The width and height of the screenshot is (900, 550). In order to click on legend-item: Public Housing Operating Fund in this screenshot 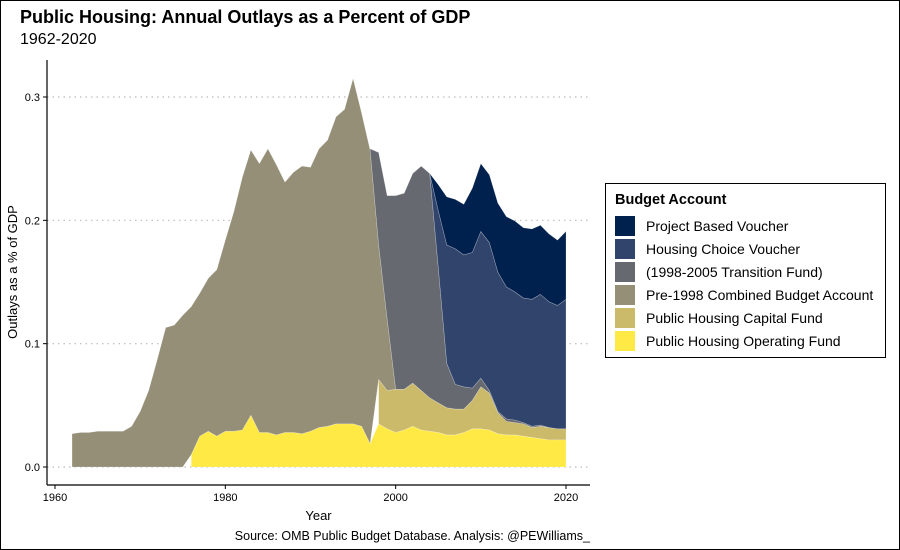, I will do `click(745, 340)`.